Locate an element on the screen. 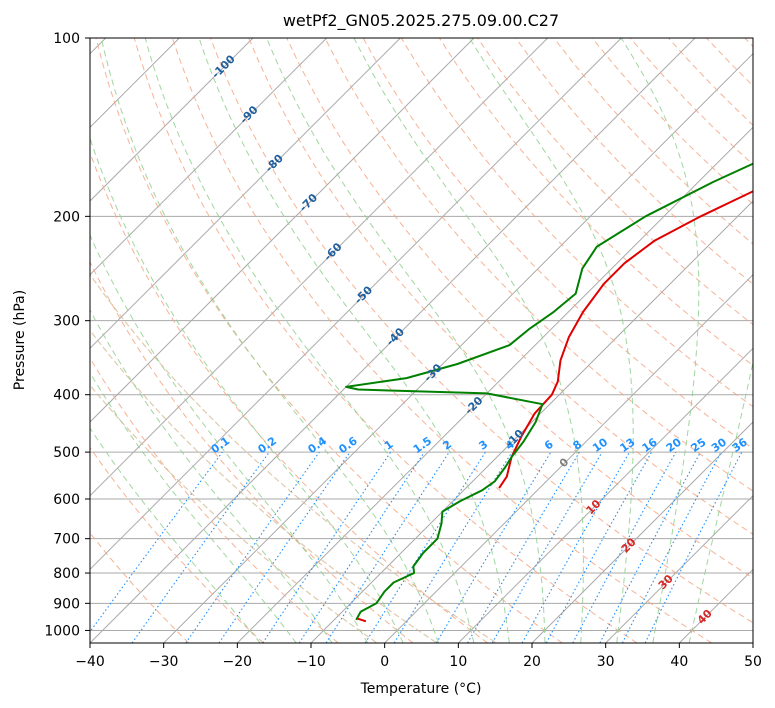 The width and height of the screenshot is (775, 708). mixing-ratio-label: 3 is located at coordinates (484, 445).